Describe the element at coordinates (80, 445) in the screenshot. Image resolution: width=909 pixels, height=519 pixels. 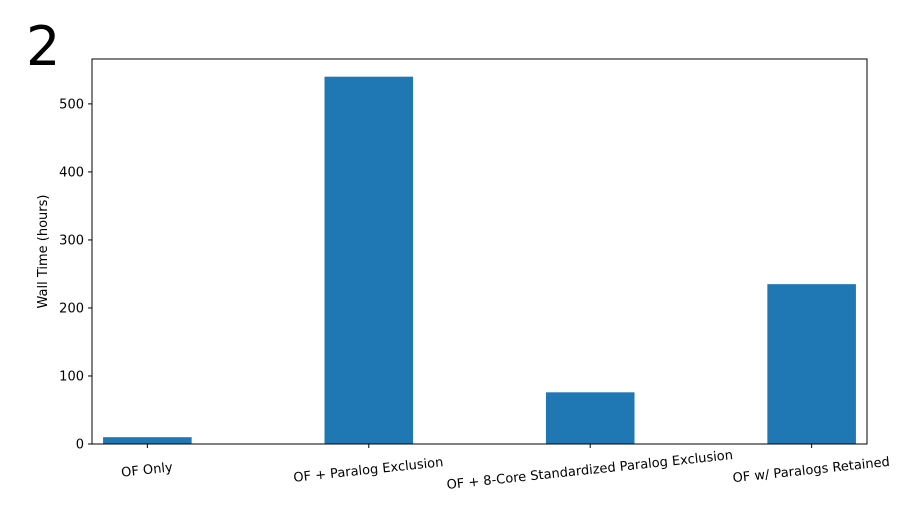
I see `y-tick-label: 0` at that location.